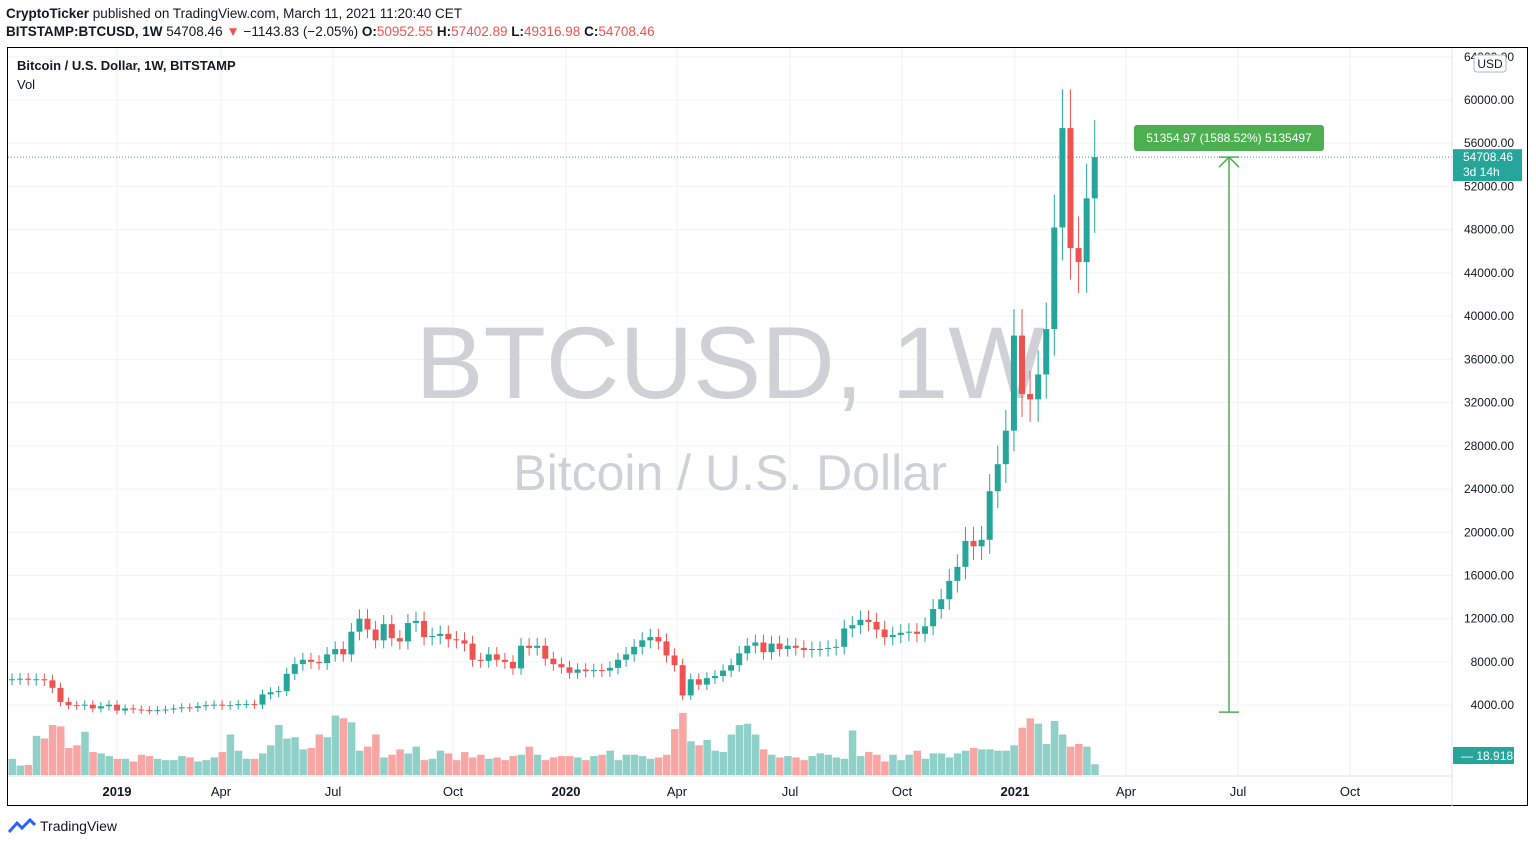  What do you see at coordinates (48, 13) in the screenshot?
I see `author-name: CryptoTicker` at bounding box center [48, 13].